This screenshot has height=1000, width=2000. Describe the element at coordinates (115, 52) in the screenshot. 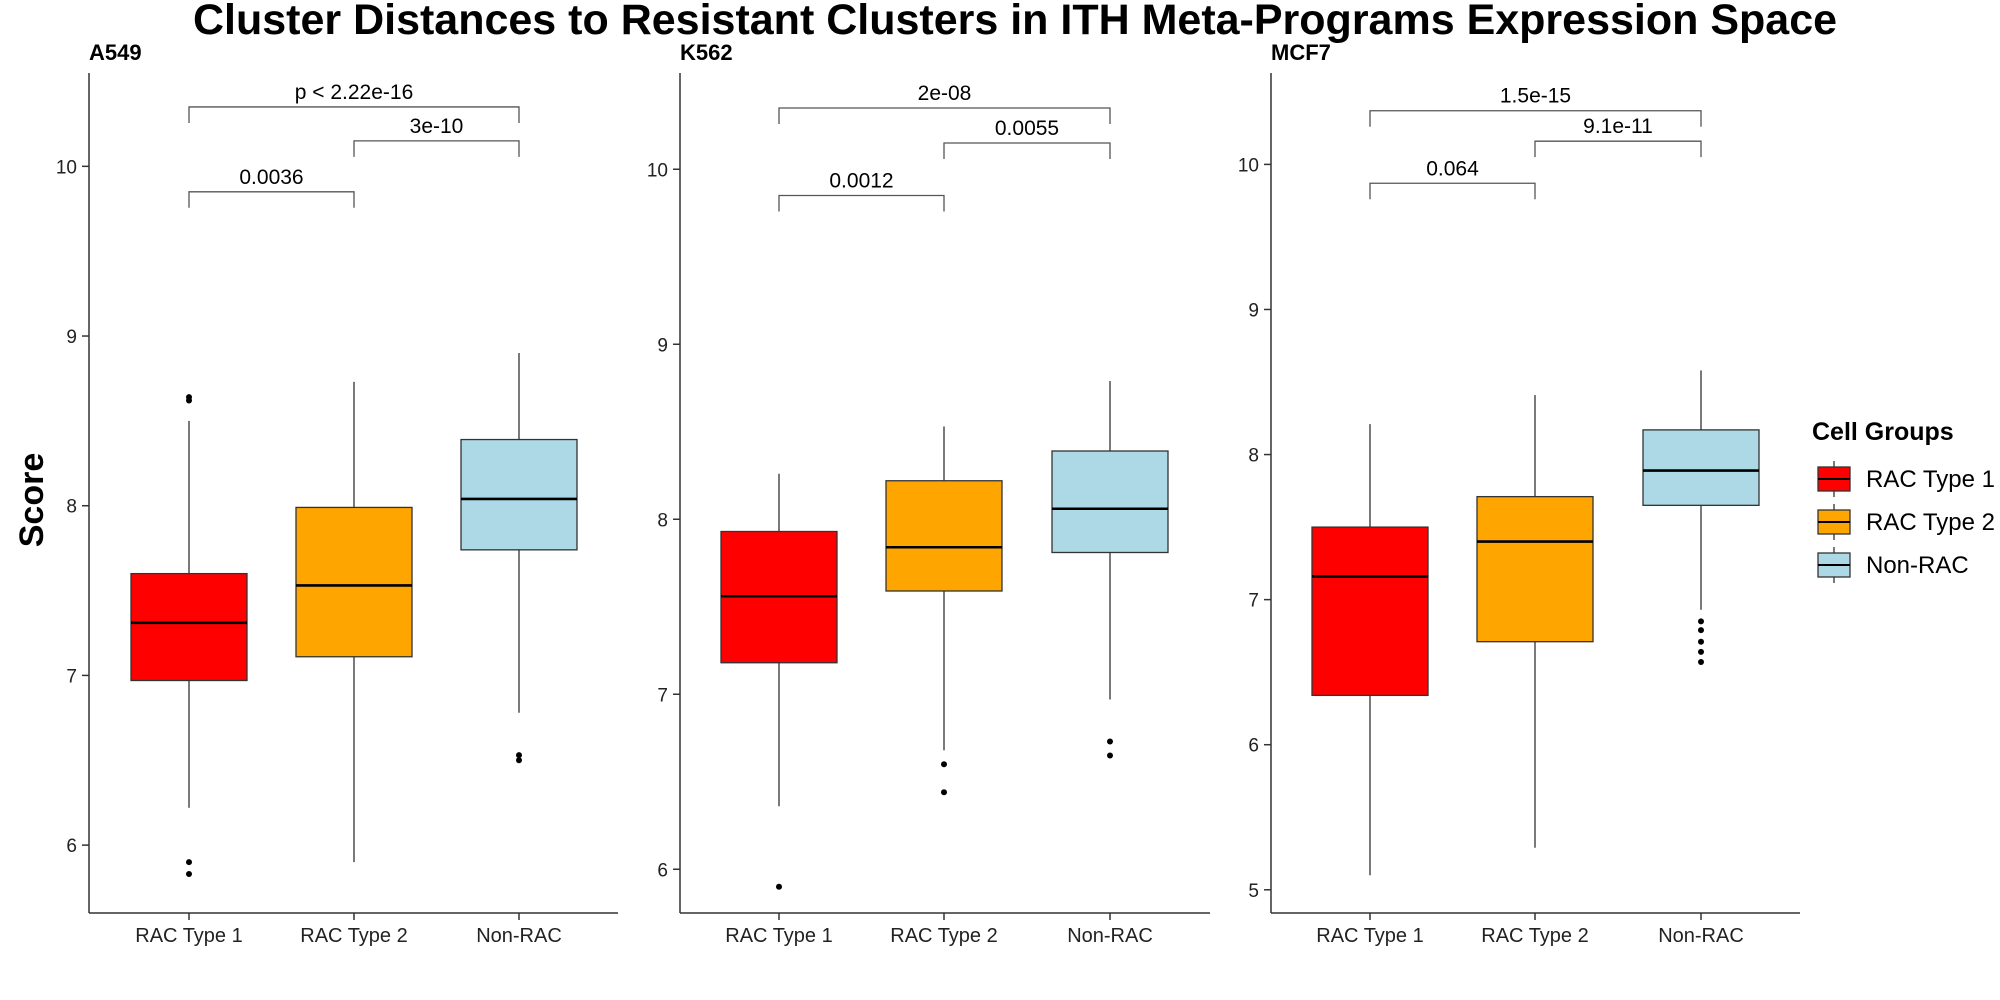

I see `panel-title: A549` at that location.